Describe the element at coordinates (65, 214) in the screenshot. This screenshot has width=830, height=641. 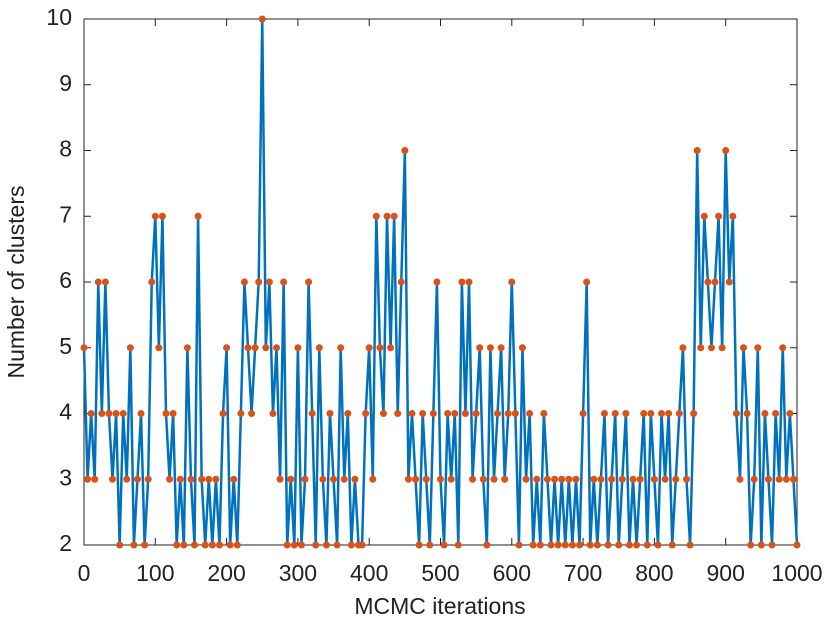
I see `y-tick-label: 7` at that location.